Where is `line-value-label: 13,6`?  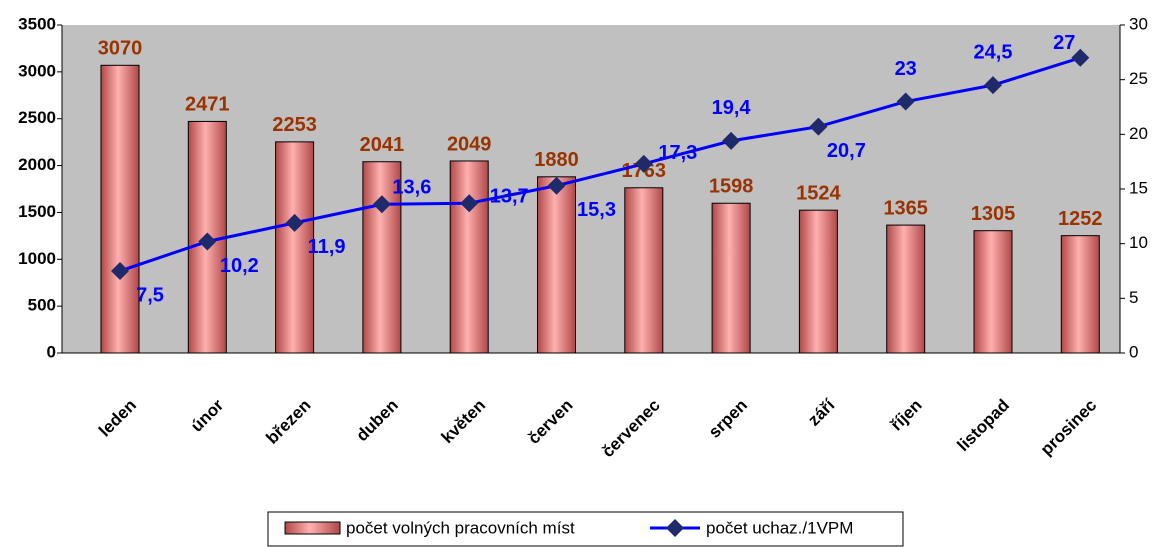 line-value-label: 13,6 is located at coordinates (411, 188).